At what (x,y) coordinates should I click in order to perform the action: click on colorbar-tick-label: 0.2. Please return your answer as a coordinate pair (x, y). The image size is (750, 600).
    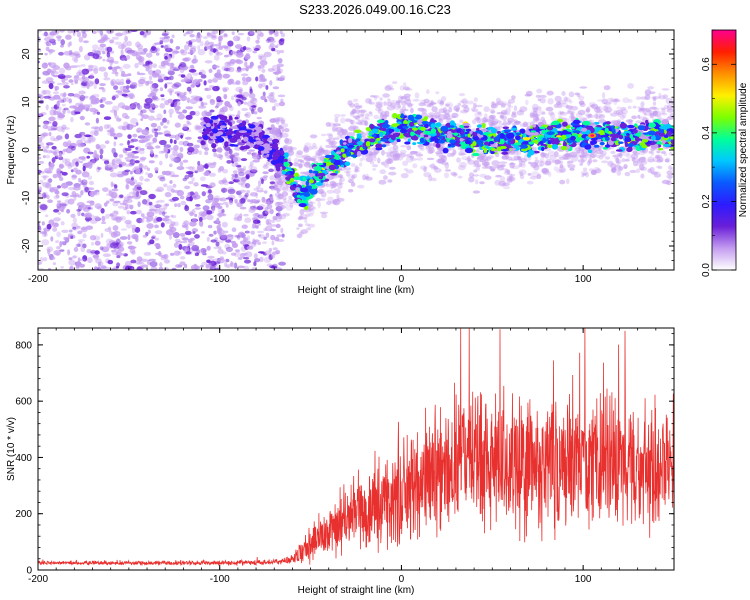
    Looking at the image, I should click on (706, 201).